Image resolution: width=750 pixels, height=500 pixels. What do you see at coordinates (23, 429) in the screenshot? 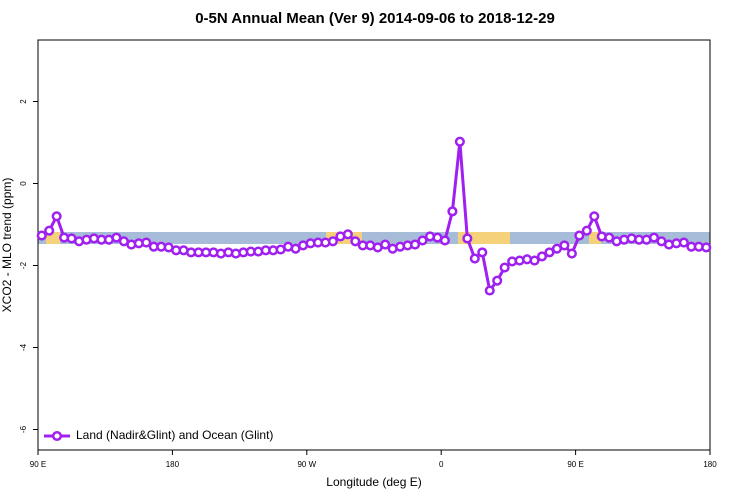
I see `y-tick-label: -6` at bounding box center [23, 429].